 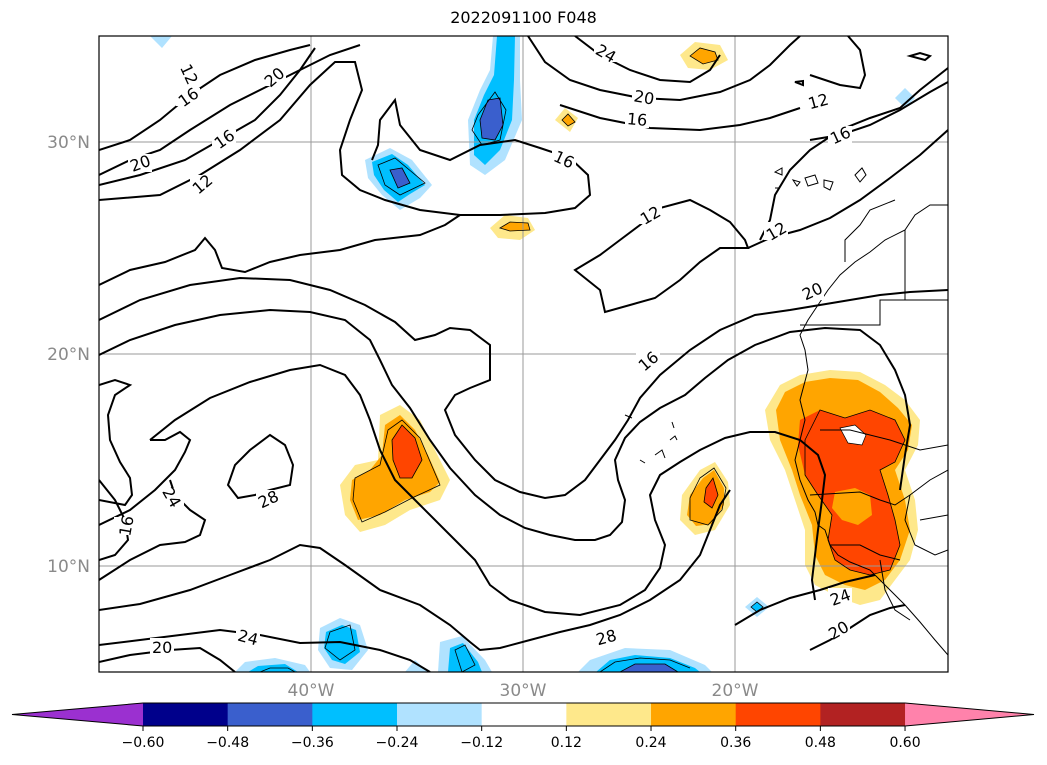 I want to click on positive-anomaly-east-red, so click(x=711, y=493).